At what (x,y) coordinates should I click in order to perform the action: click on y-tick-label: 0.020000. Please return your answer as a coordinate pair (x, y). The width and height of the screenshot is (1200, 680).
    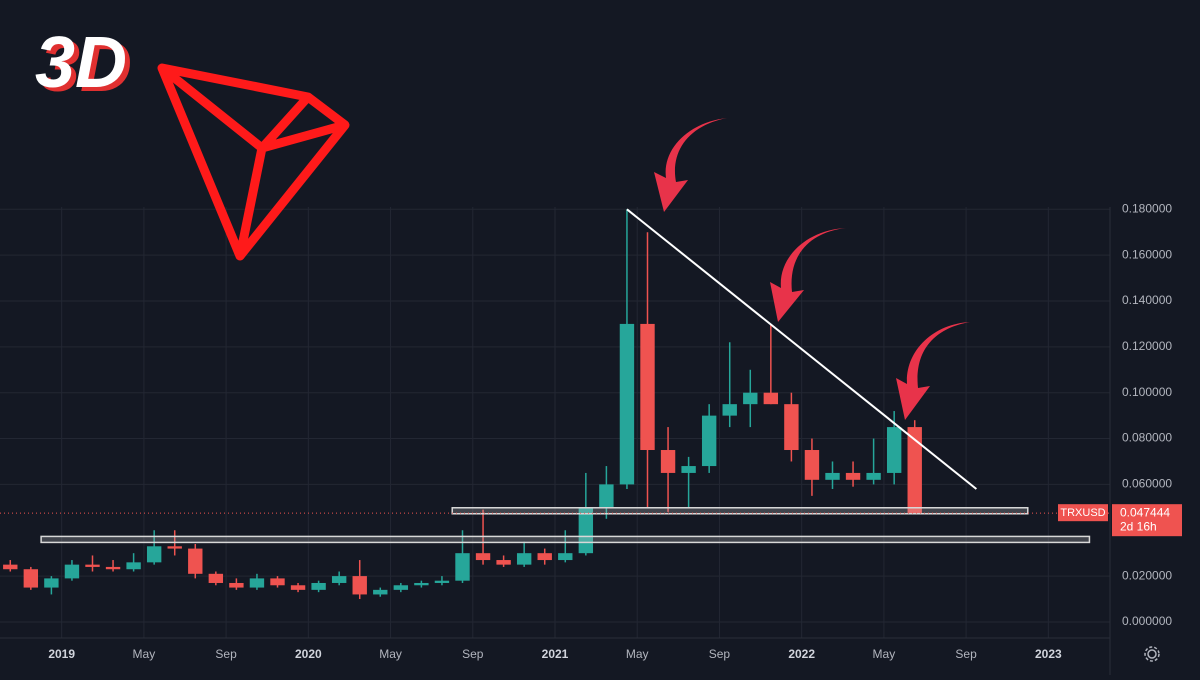
    Looking at the image, I should click on (1147, 575).